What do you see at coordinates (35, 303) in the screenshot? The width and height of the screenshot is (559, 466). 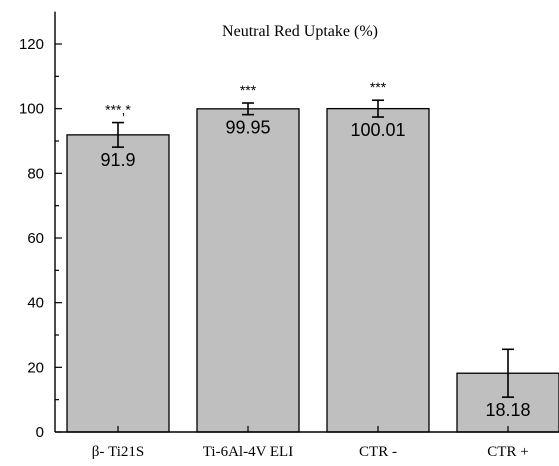 I see `y-tick-label: 40` at bounding box center [35, 303].